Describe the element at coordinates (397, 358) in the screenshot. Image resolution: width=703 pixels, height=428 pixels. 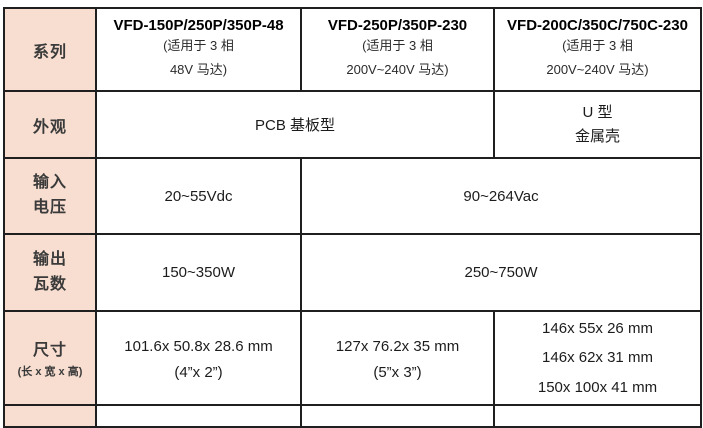
I see `dimensions-col2-cell: 127x 76.2x 35 mm (5”x 3”)` at that location.